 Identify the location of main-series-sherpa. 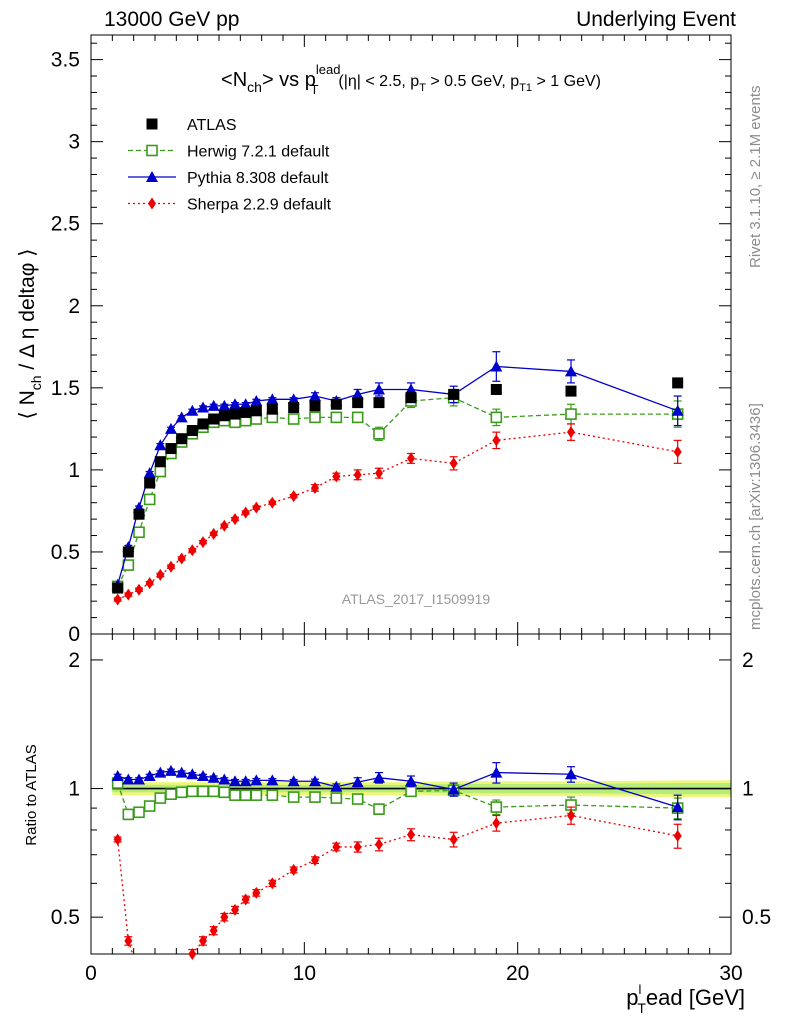
(397, 514).